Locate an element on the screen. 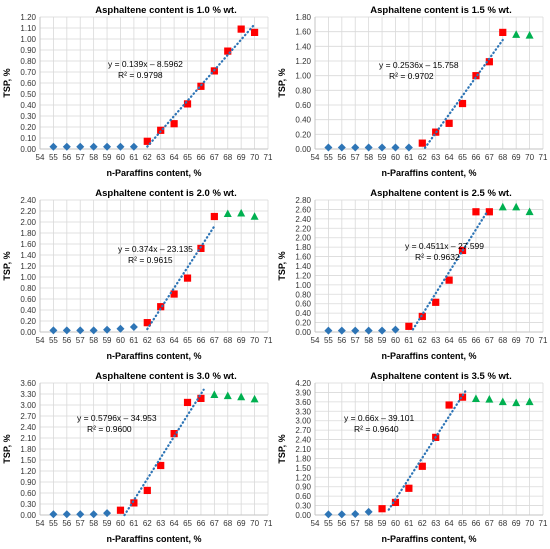 This screenshot has width=550, height=549. y-tick-label: 3.90 is located at coordinates (303, 392).